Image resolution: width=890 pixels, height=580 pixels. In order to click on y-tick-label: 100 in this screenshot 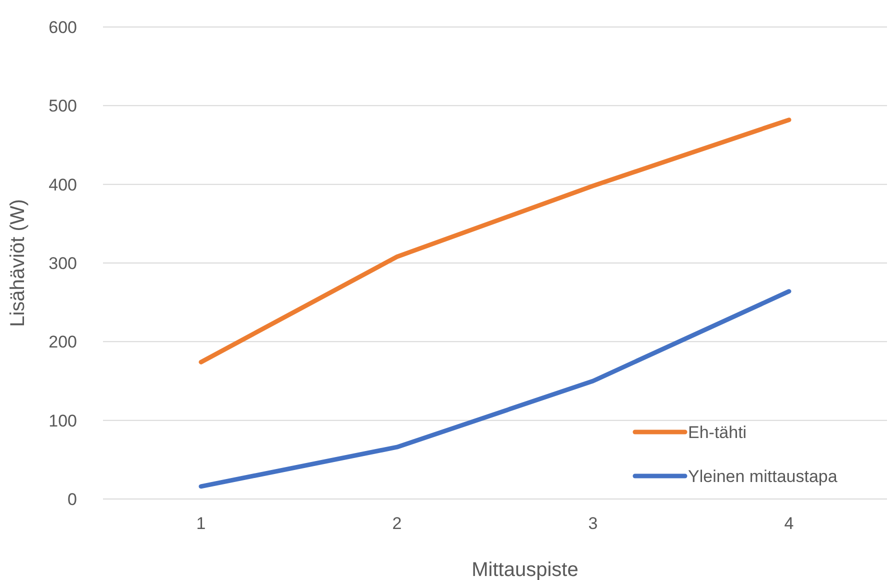, I will do `click(62, 420)`.